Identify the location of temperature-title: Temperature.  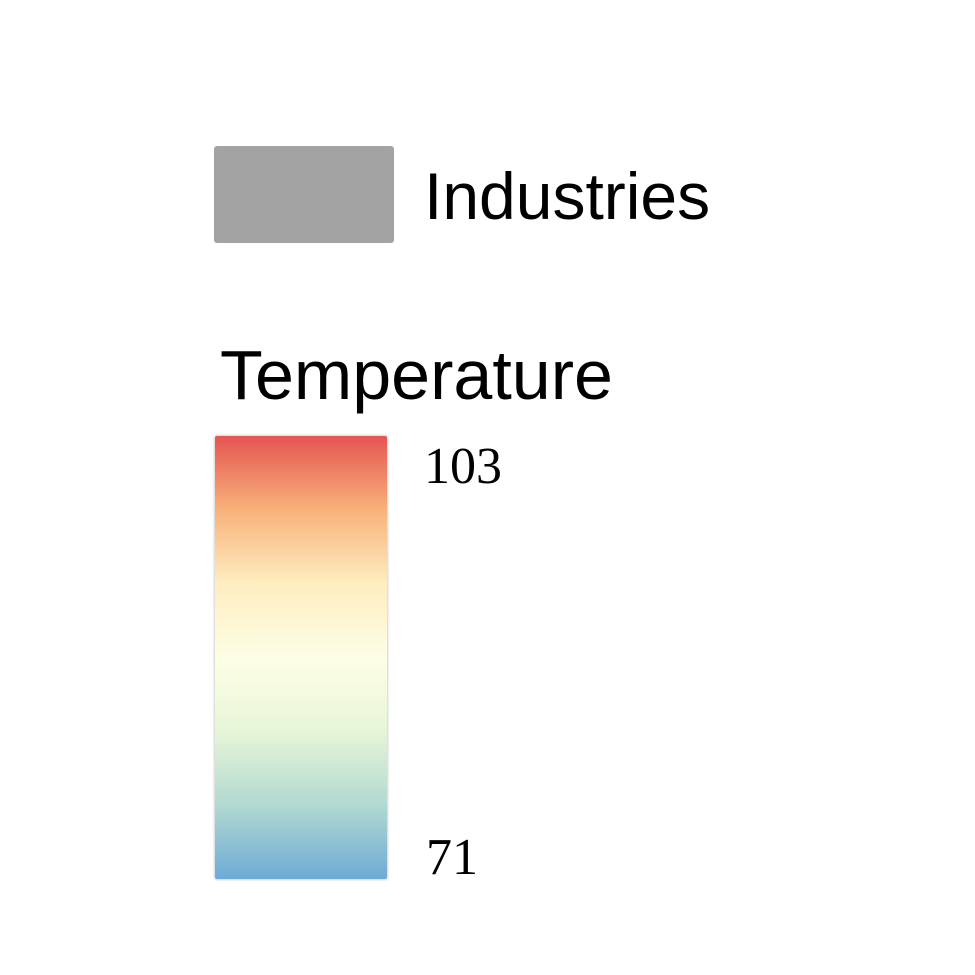
(416, 375).